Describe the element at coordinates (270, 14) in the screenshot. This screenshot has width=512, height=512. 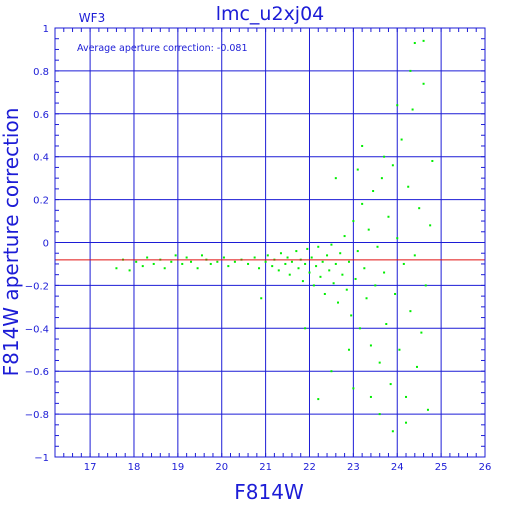
I see `chart-title: lmc_u2xj04` at that location.